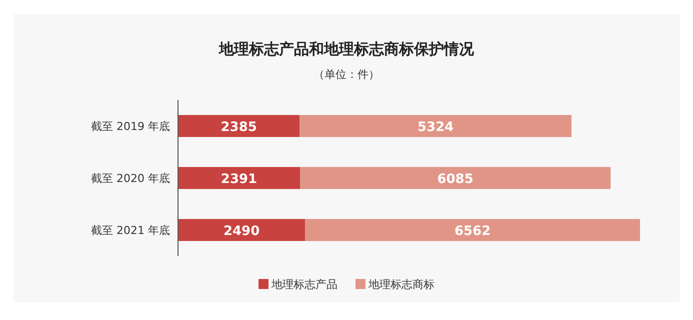  I want to click on data-label: 2490, so click(241, 231).